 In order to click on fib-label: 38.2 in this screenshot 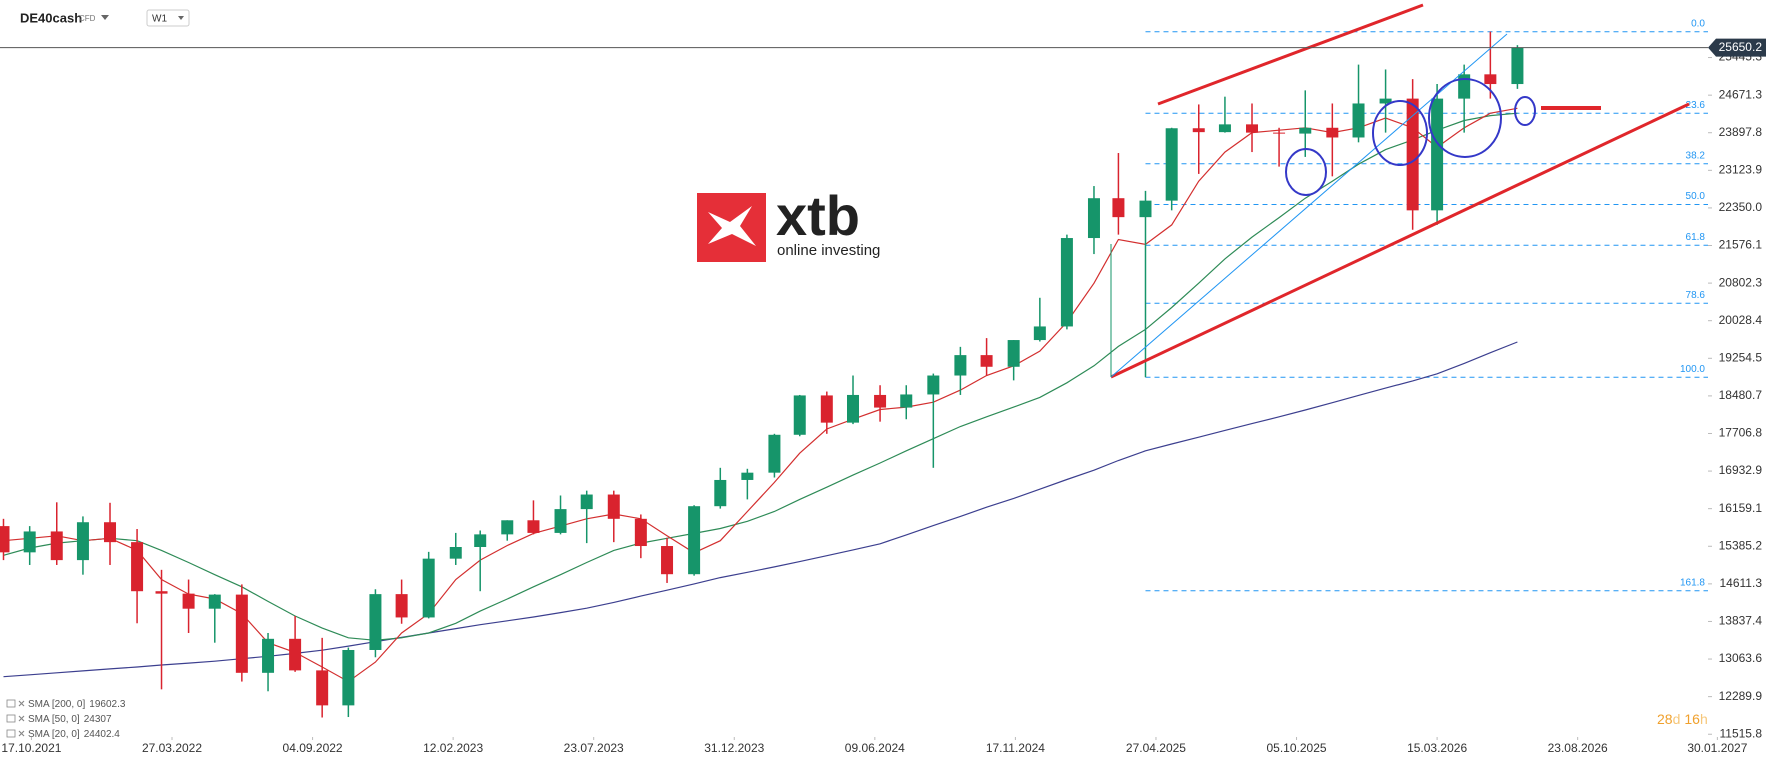, I will do `click(1696, 155)`.